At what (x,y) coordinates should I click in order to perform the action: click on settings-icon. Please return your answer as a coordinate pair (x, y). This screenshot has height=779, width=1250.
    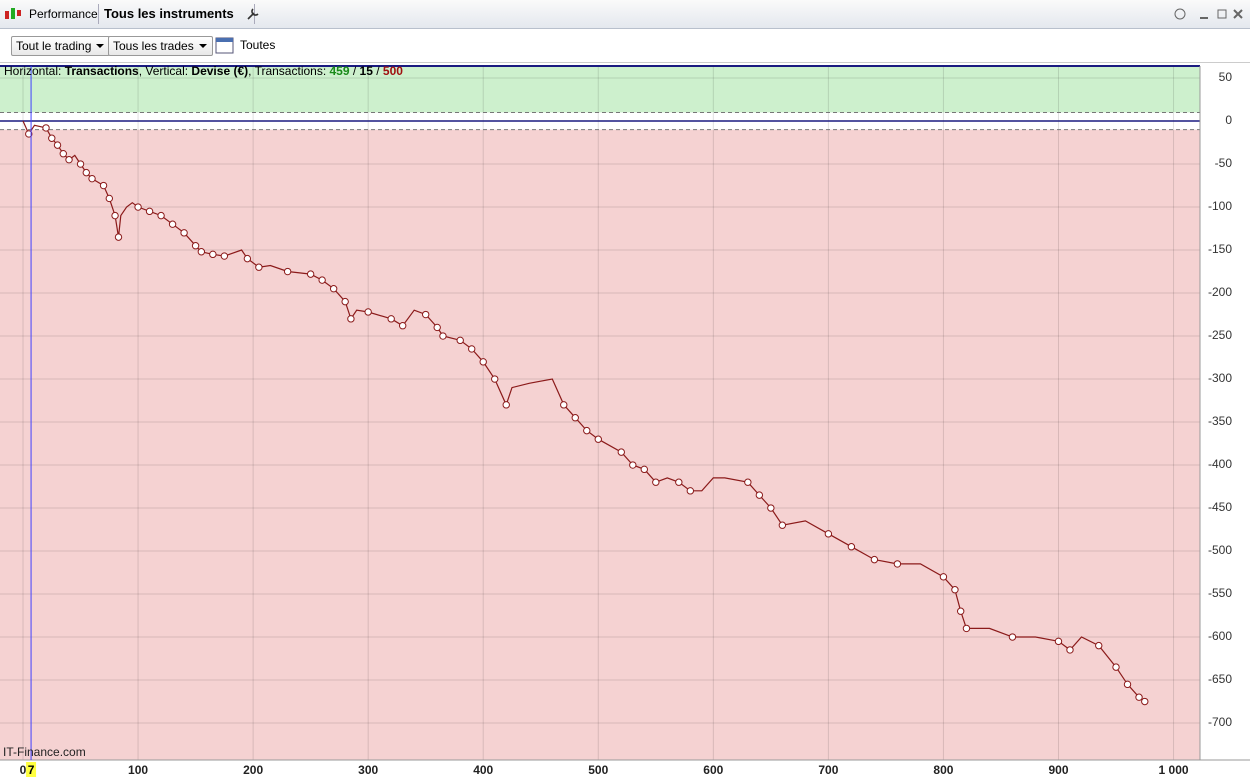
    Looking at the image, I should click on (253, 14).